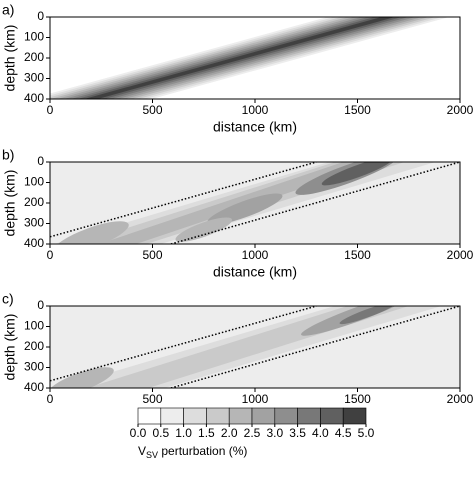 This screenshot has width=474, height=484. I want to click on colorbar-tick-label: 1.0, so click(183, 433).